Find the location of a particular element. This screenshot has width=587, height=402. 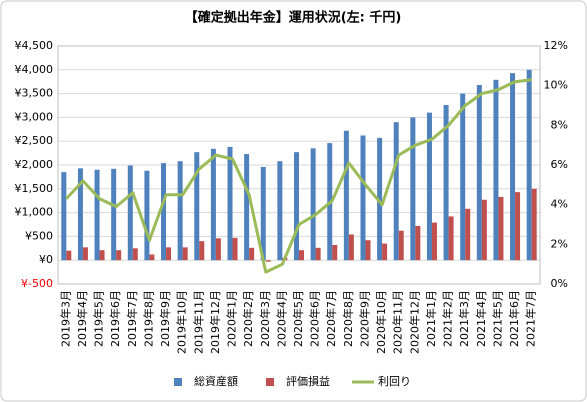

x-tick-label: 2019年10月 is located at coordinates (182, 322).